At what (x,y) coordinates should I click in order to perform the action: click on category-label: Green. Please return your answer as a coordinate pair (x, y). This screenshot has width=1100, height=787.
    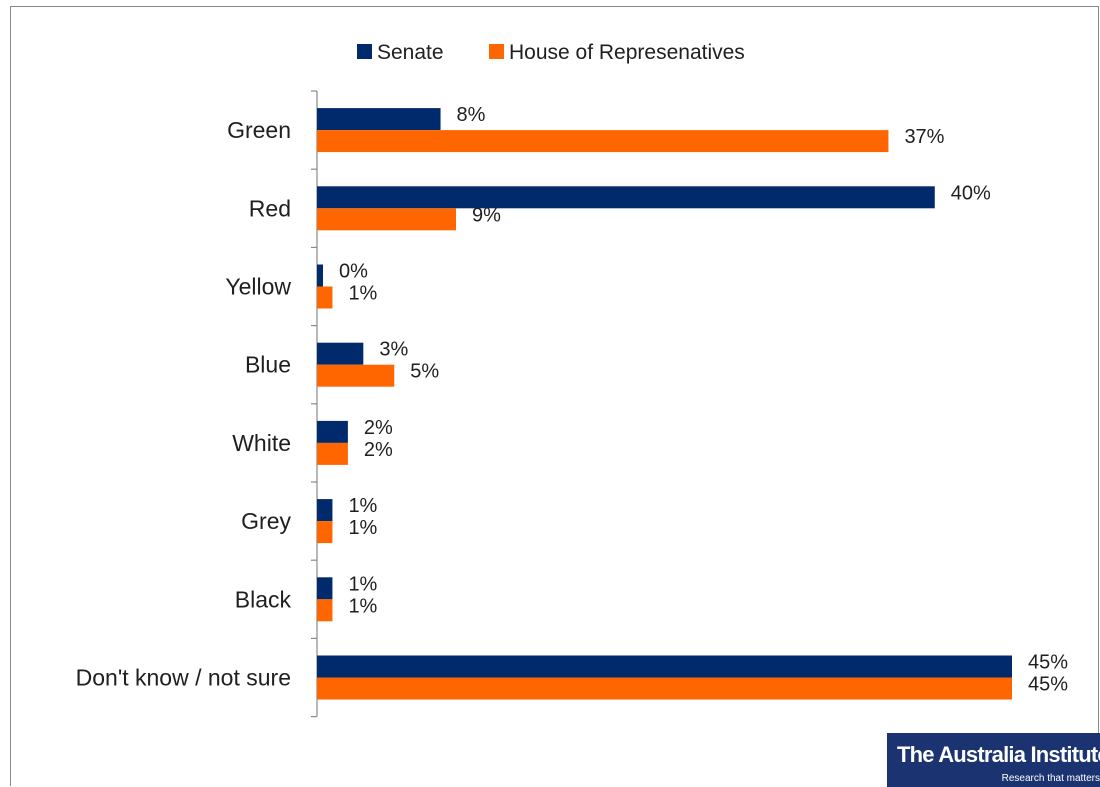
    Looking at the image, I should click on (259, 130).